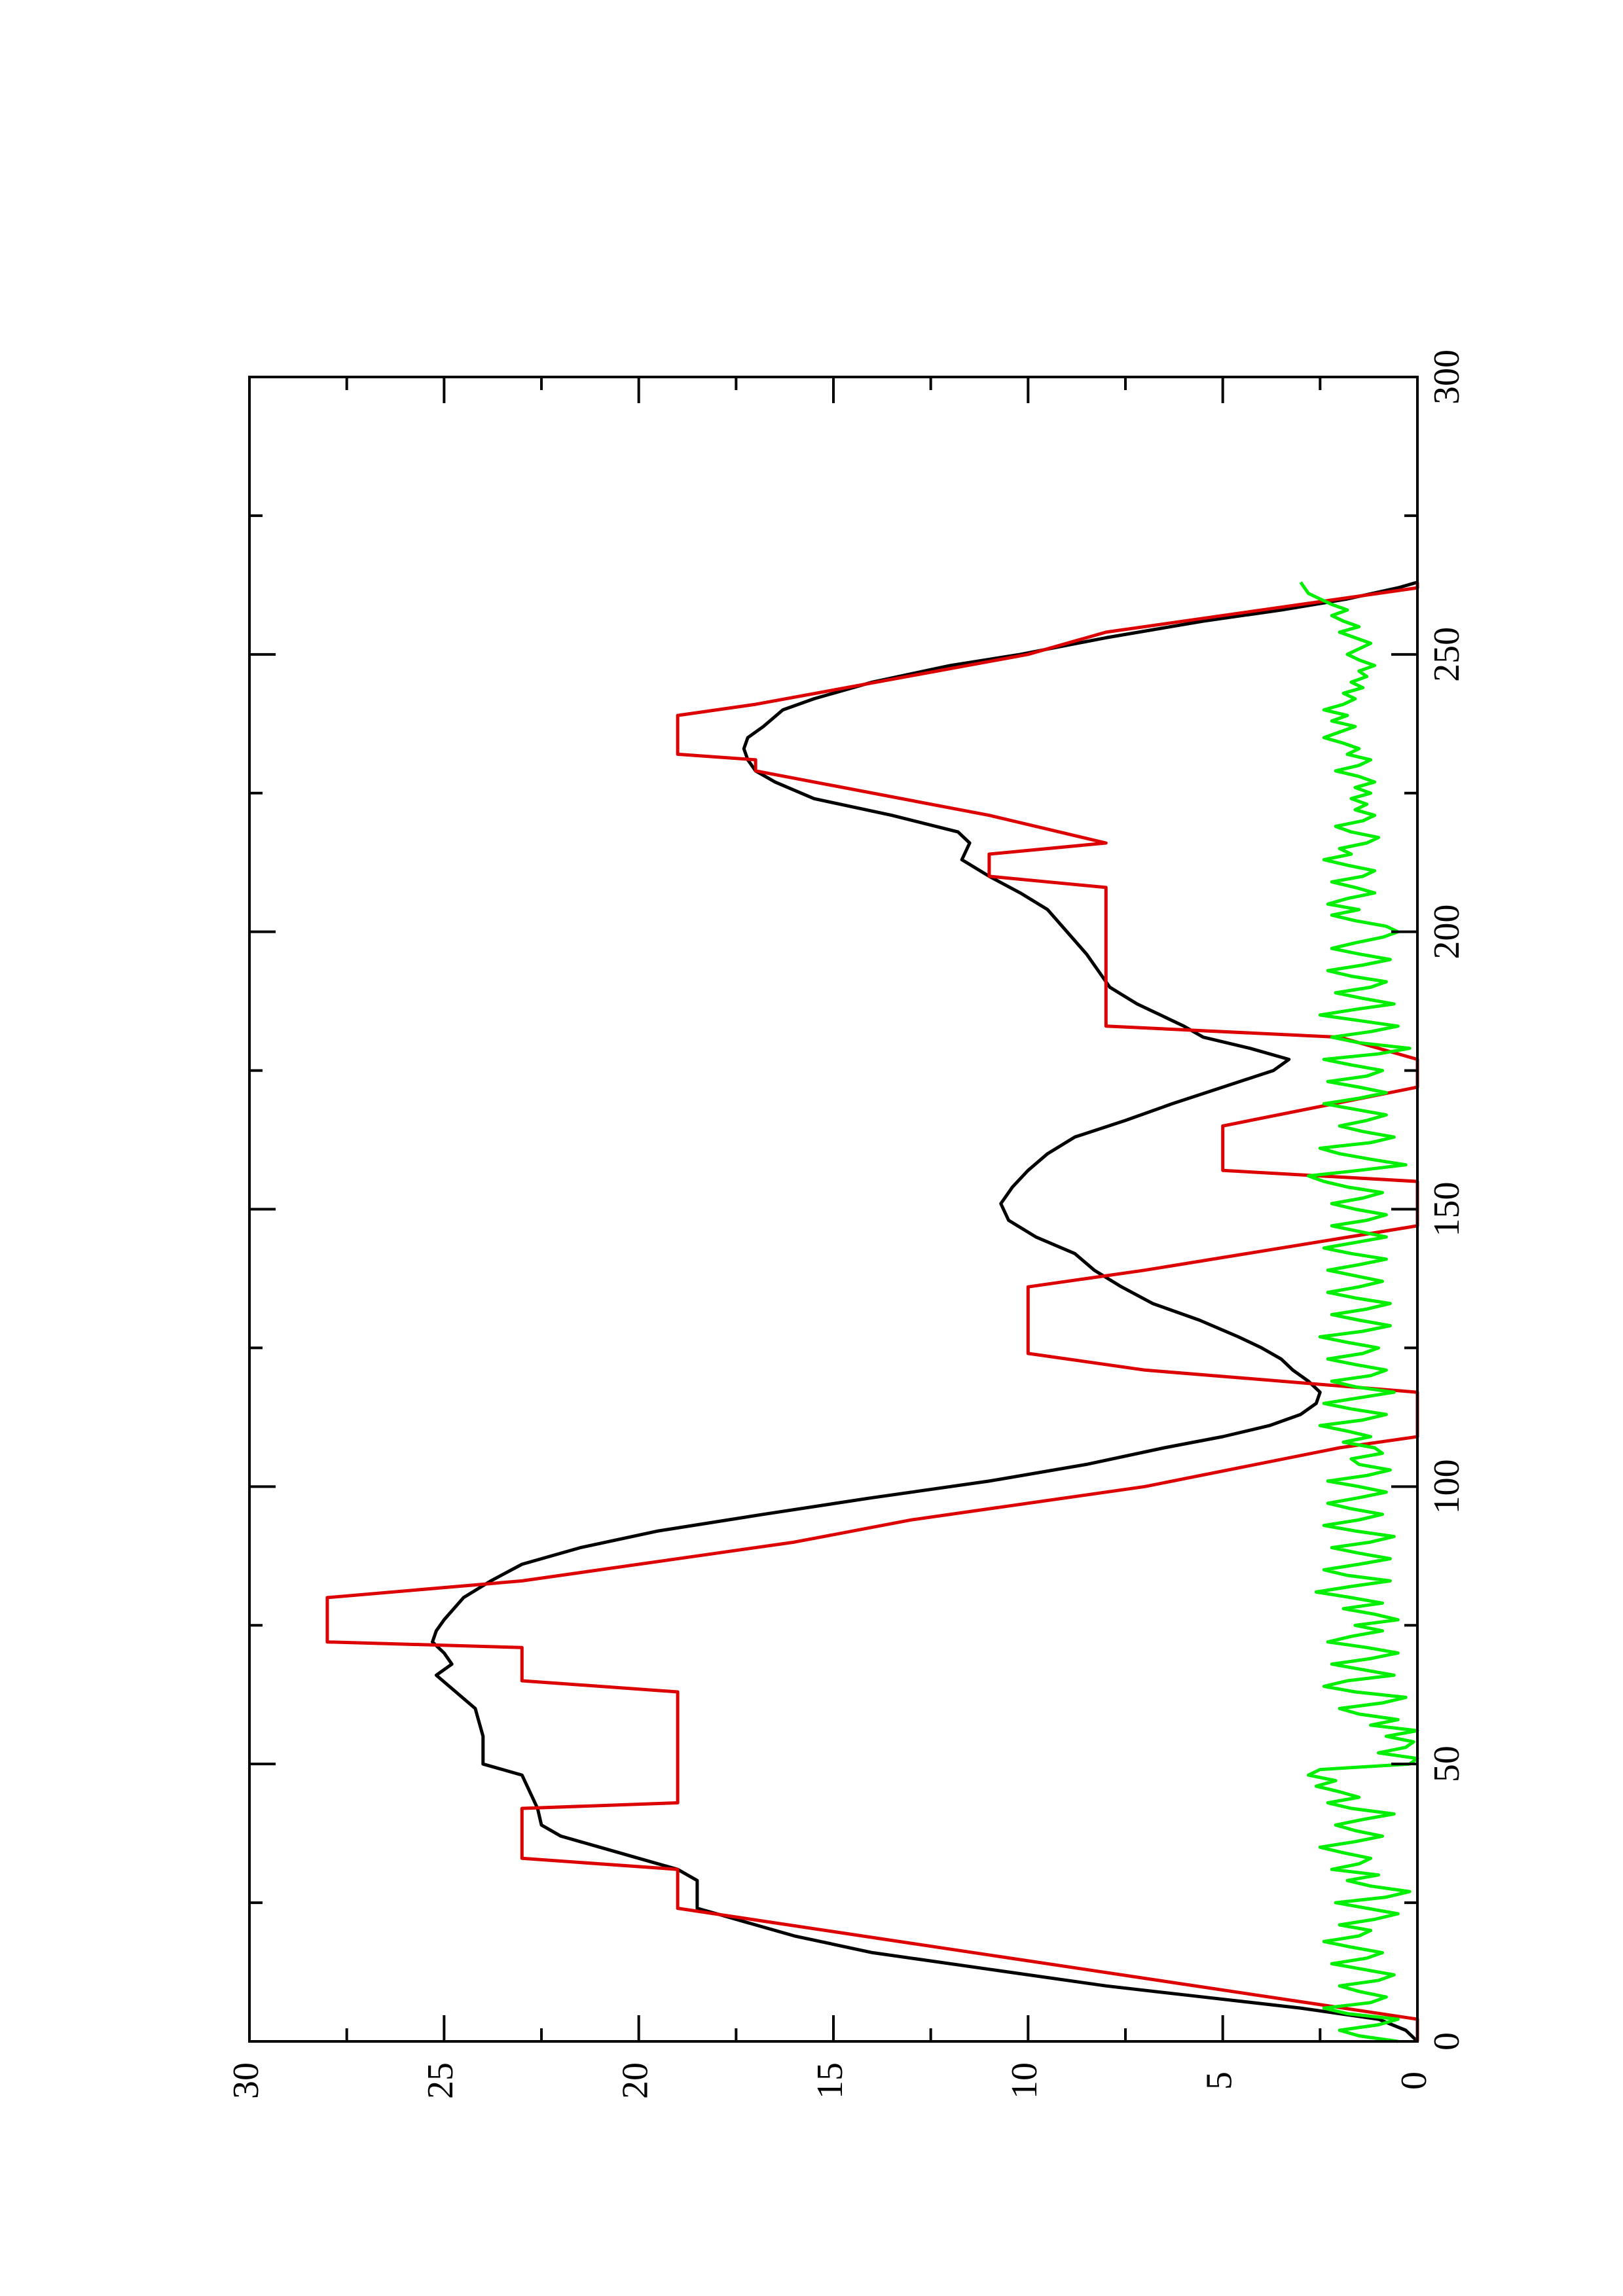 Image resolution: width=1623 pixels, height=2296 pixels. What do you see at coordinates (1447, 932) in the screenshot?
I see `x-tick-label: 200` at bounding box center [1447, 932].